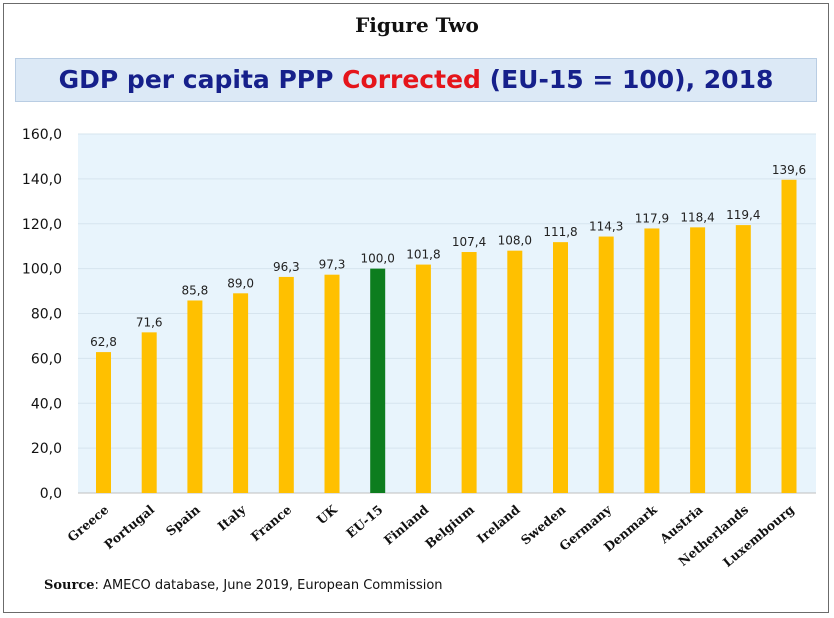 The image size is (834, 618). What do you see at coordinates (364, 521) in the screenshot?
I see `x-tick-label: EU-15` at bounding box center [364, 521].